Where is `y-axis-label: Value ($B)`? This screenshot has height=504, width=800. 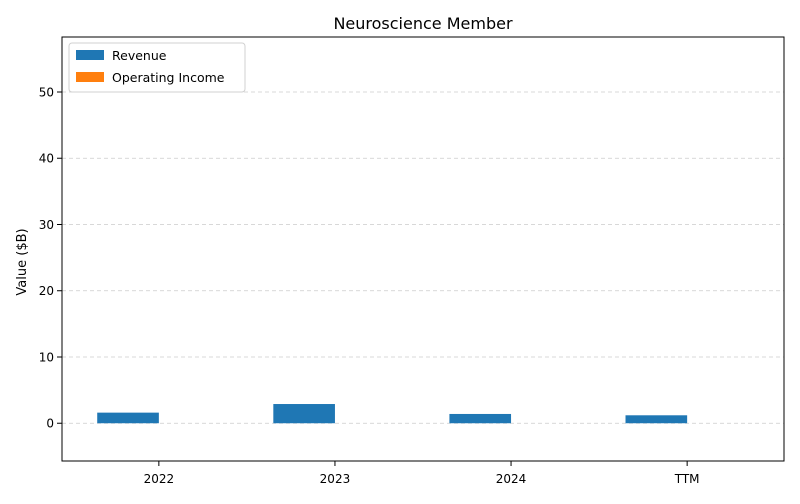 y-axis-label: Value ($B) is located at coordinates (22, 261).